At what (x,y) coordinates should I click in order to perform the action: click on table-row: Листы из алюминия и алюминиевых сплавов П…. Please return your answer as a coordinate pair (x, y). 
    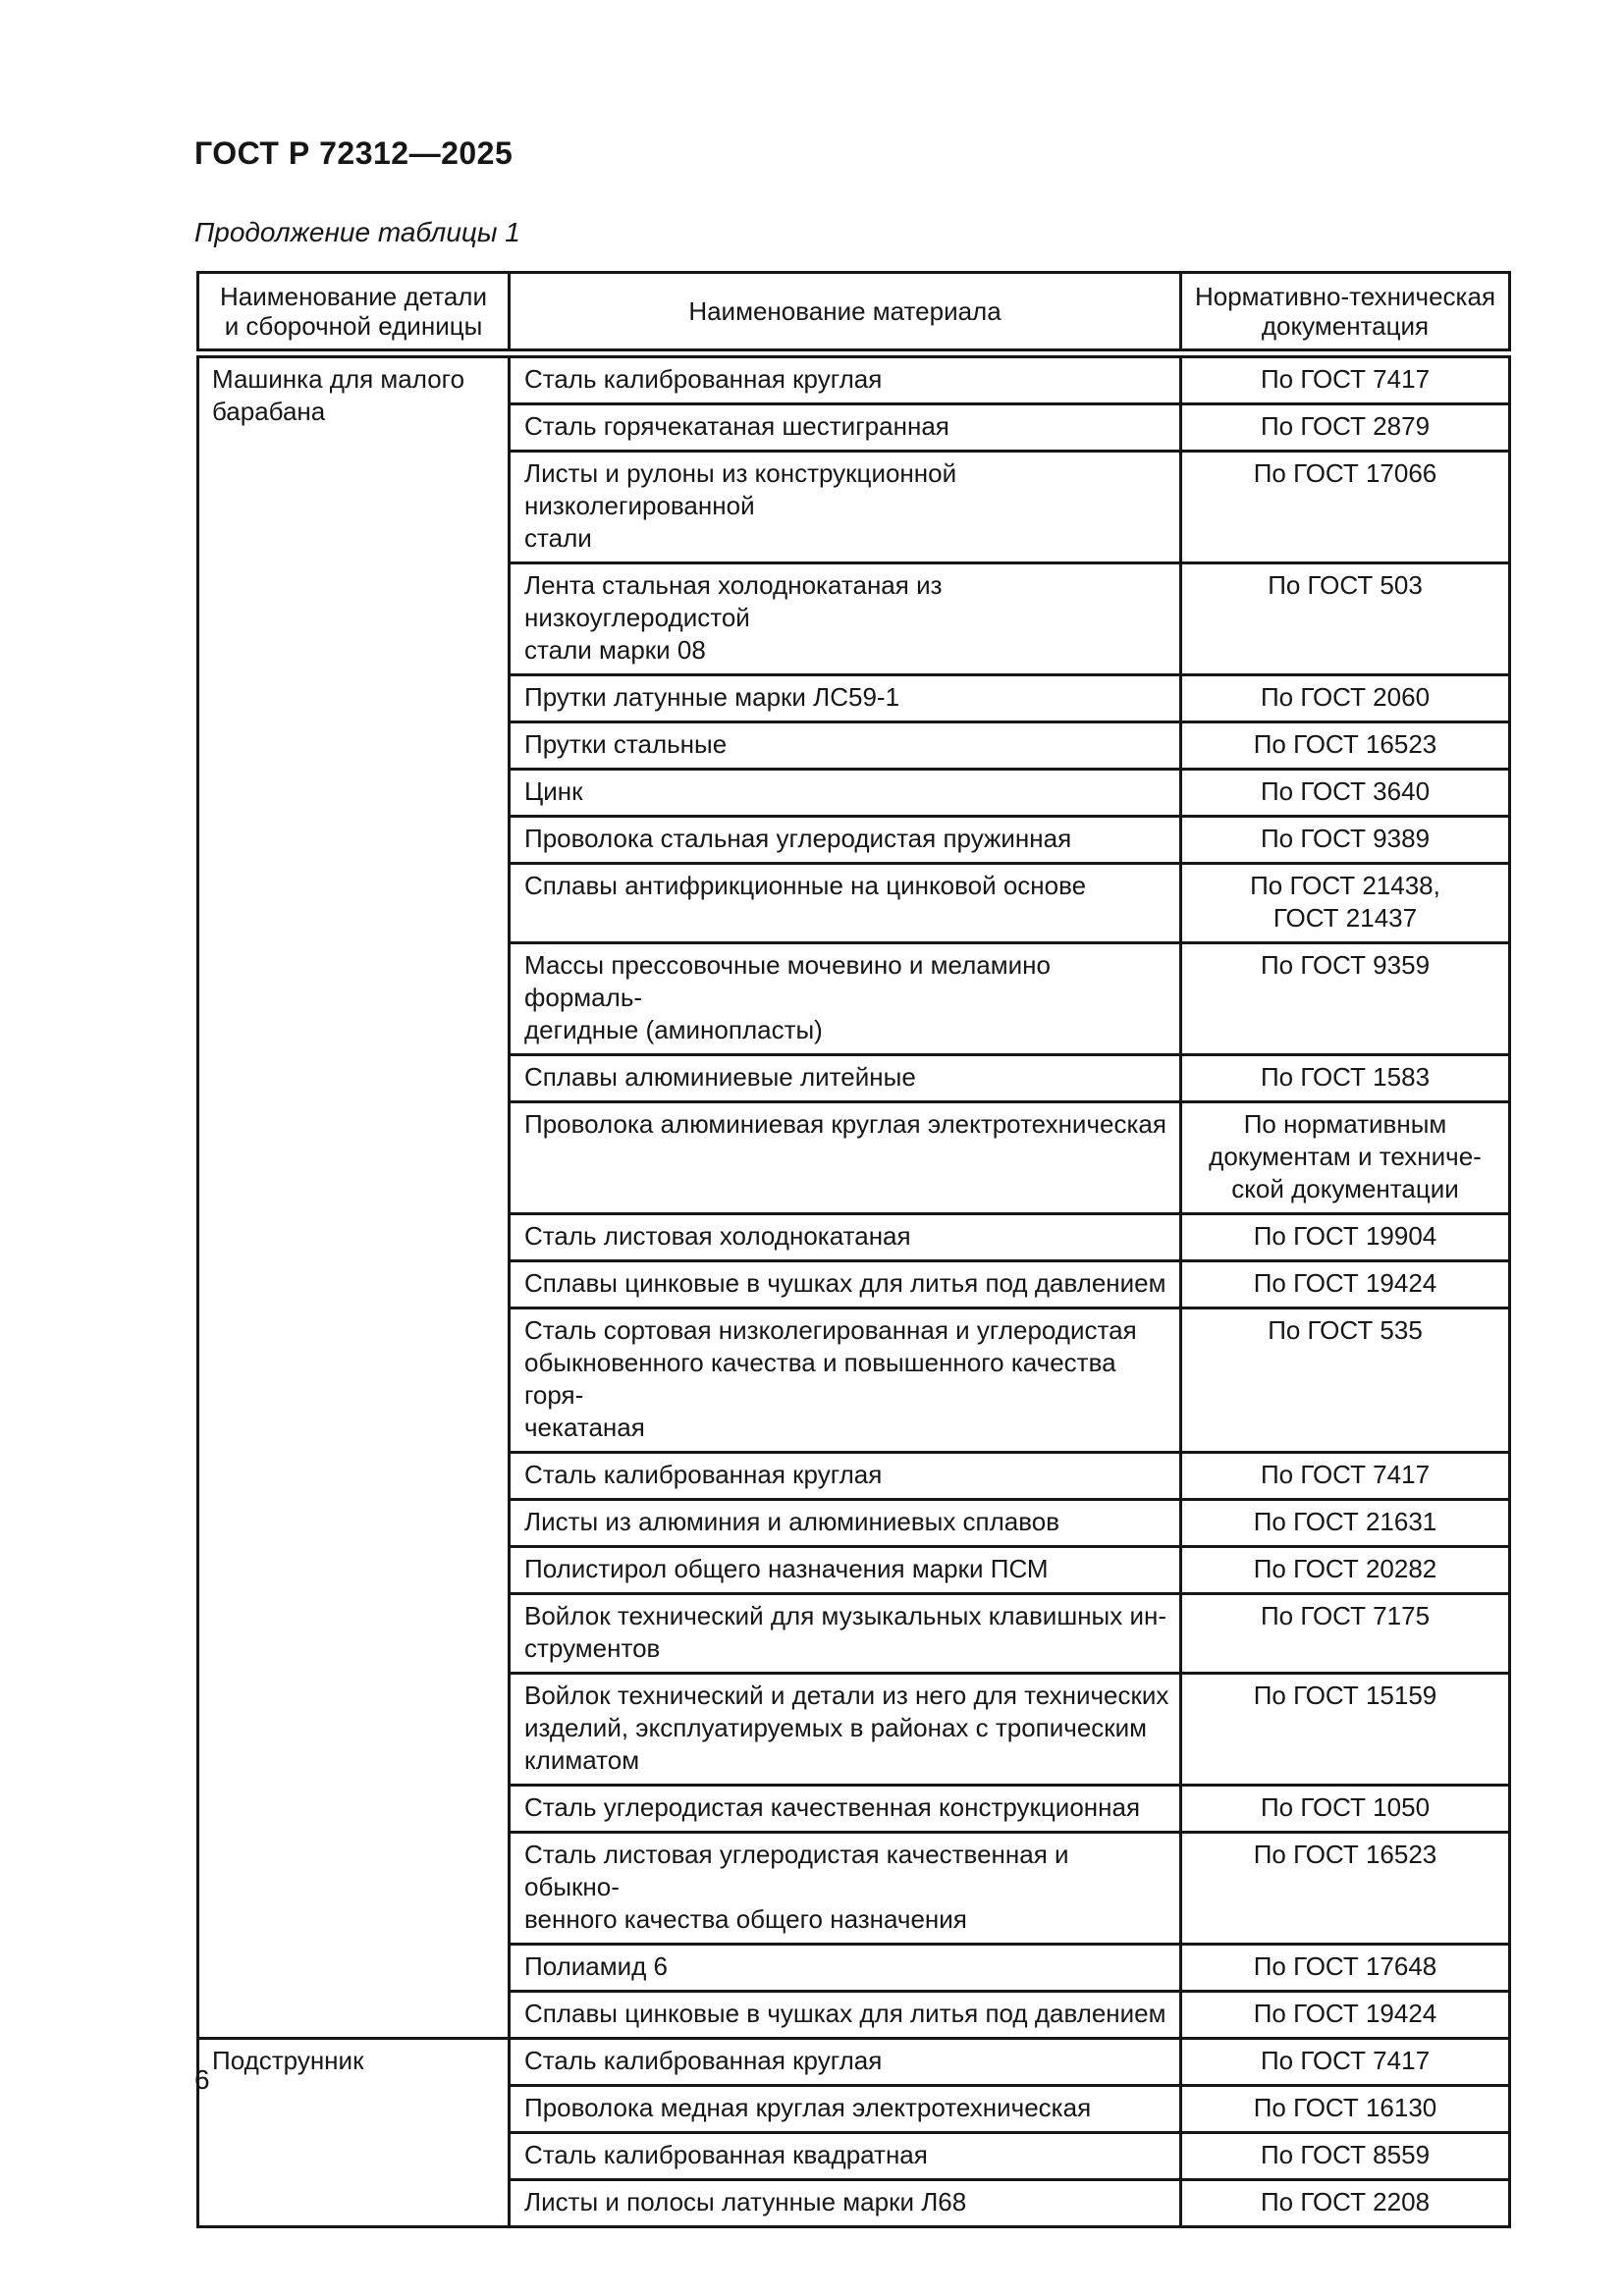
    Looking at the image, I should click on (854, 1523).